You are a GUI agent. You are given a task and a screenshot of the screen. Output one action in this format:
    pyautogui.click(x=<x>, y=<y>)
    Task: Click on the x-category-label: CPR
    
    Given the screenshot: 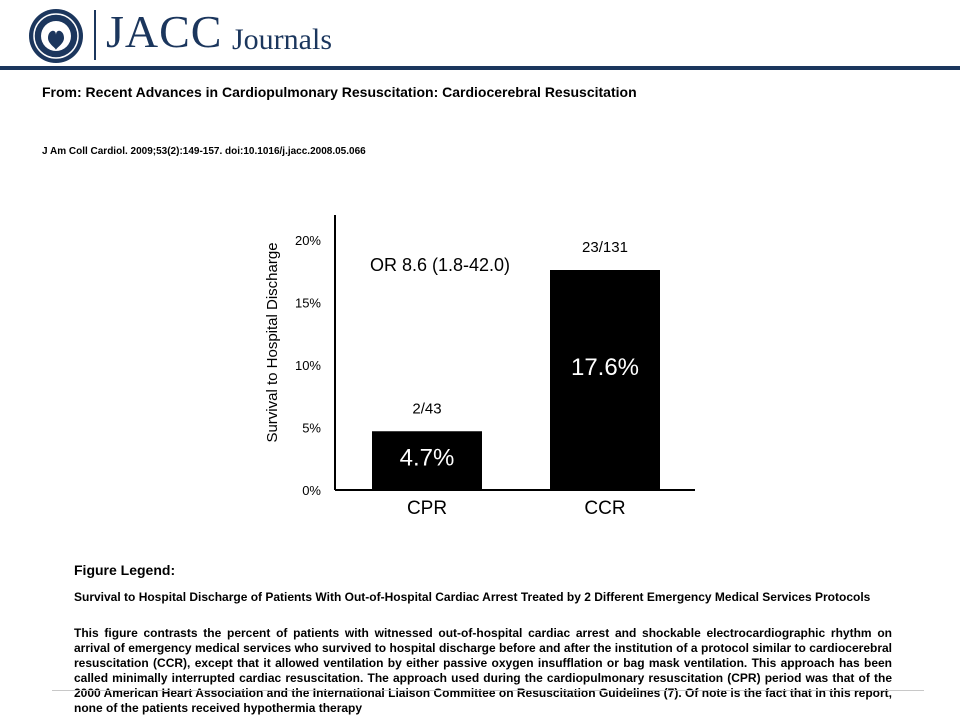 What is the action you would take?
    pyautogui.click(x=427, y=508)
    